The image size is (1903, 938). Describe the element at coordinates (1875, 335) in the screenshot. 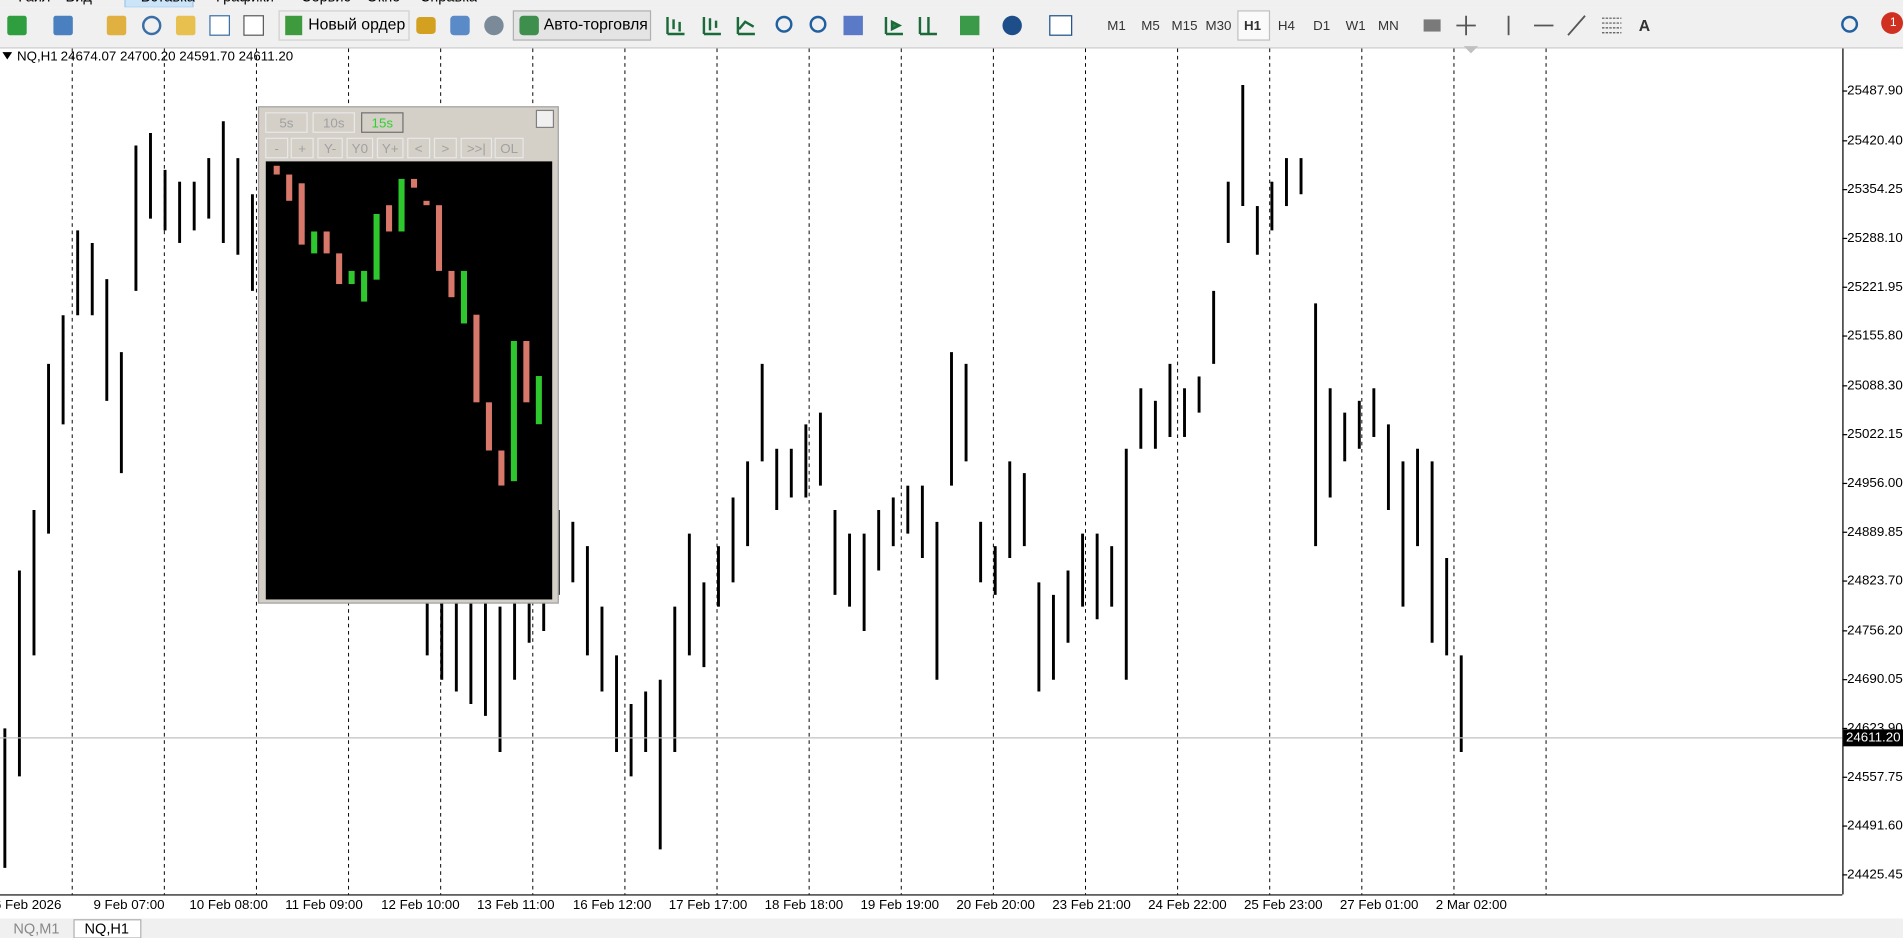

I see `price-label: 25155.80` at that location.